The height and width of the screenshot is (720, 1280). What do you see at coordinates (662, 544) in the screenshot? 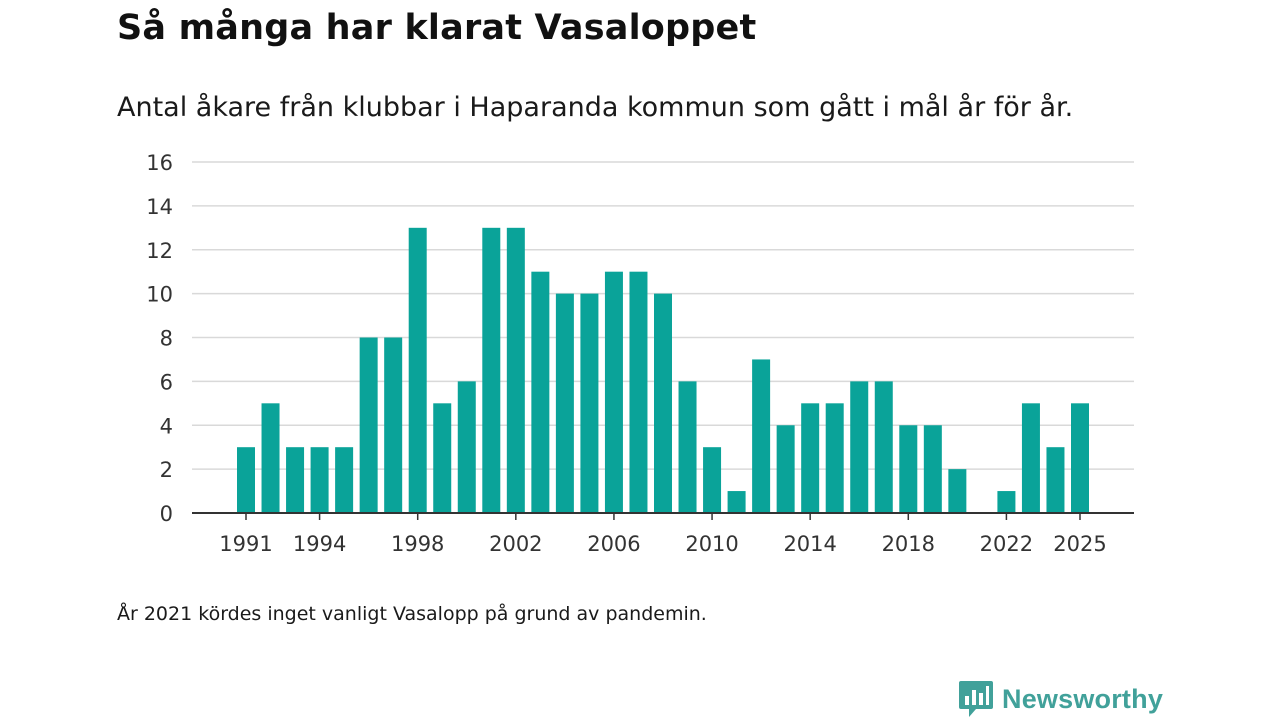
I see `x-axis-labels: 1991 1994 1998 2002 2006 2010 2014 2018 2022 2025` at bounding box center [662, 544].